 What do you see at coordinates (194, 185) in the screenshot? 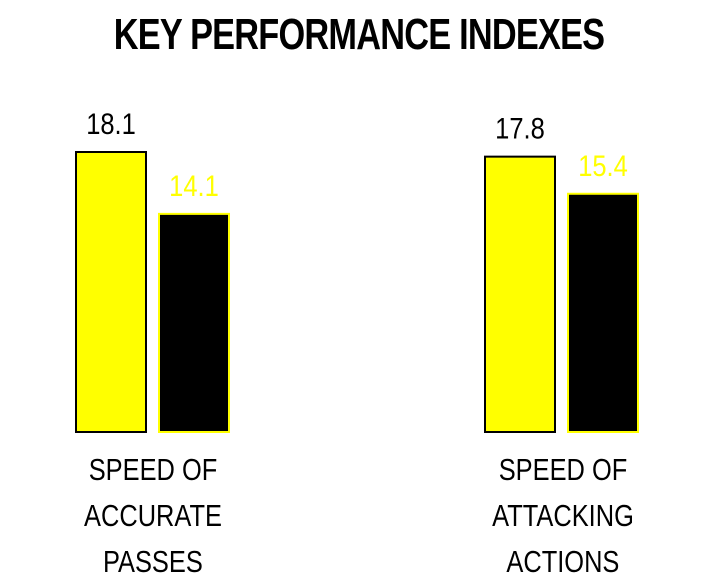
I see `data-label-series2-cat1: 14.1` at bounding box center [194, 185].